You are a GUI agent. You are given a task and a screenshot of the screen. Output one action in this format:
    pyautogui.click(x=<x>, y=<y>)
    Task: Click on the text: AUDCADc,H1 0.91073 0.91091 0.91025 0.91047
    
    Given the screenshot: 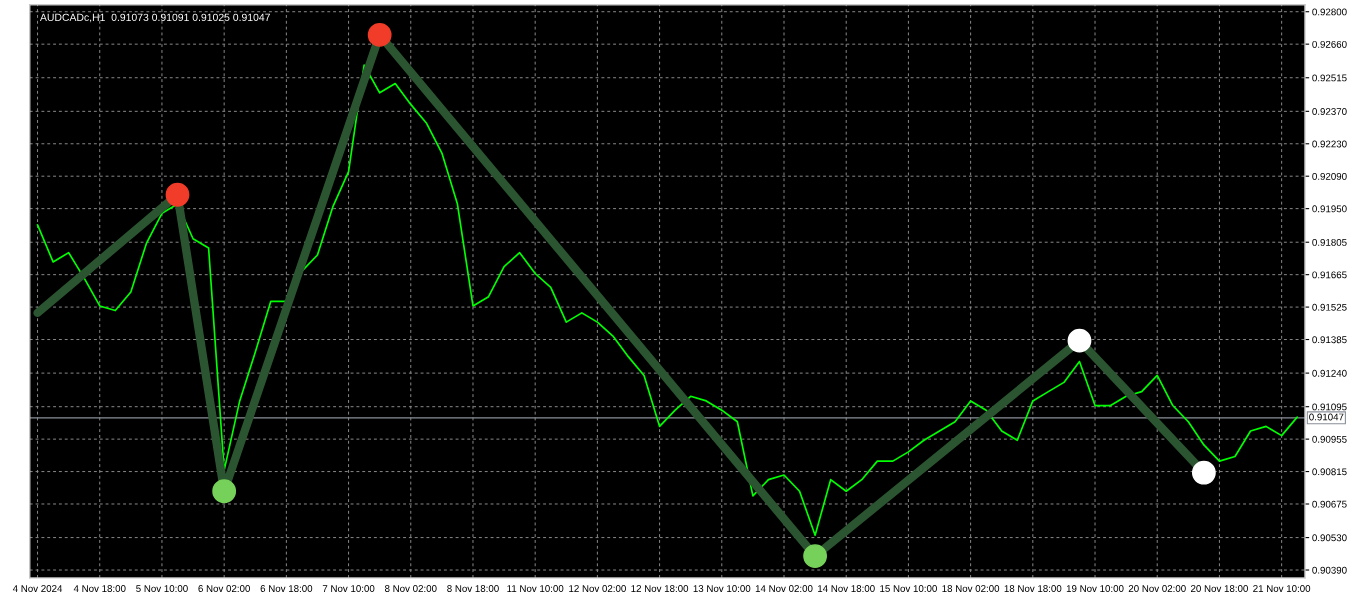 What is the action you would take?
    pyautogui.click(x=154, y=18)
    